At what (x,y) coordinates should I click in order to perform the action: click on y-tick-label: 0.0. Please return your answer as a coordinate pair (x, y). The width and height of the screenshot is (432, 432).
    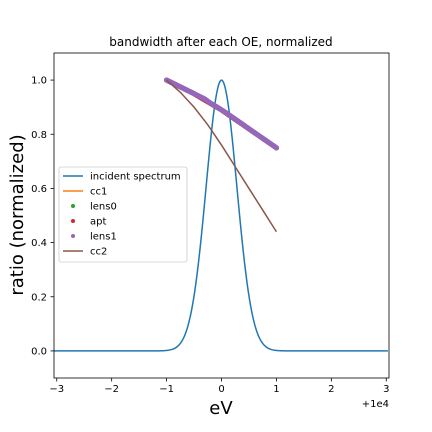
    Looking at the image, I should click on (39, 351).